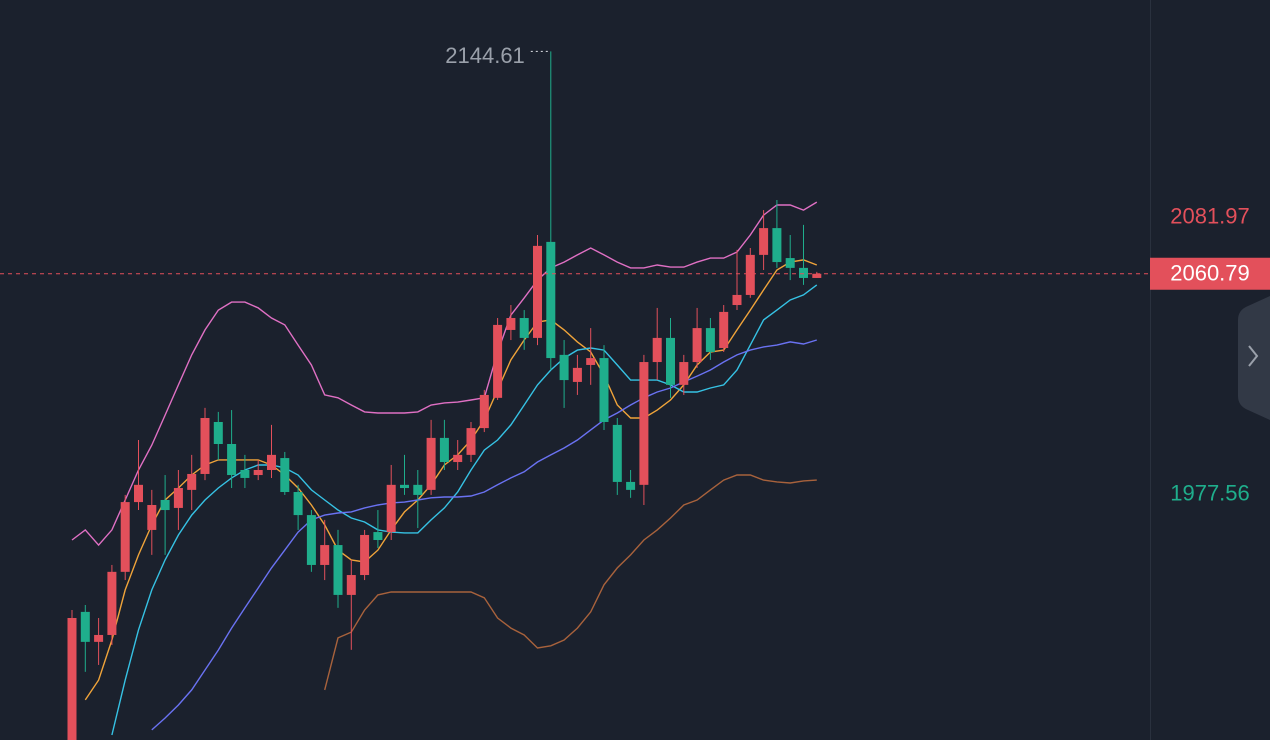 The height and width of the screenshot is (740, 1270). I want to click on last-price-label: 2060.79, so click(1210, 273).